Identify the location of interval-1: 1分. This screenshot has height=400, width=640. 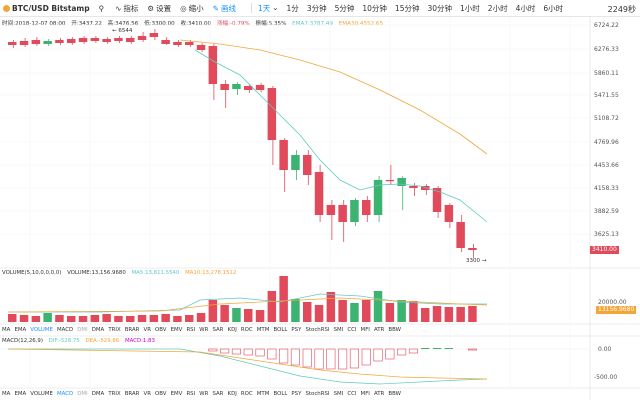
(292, 8).